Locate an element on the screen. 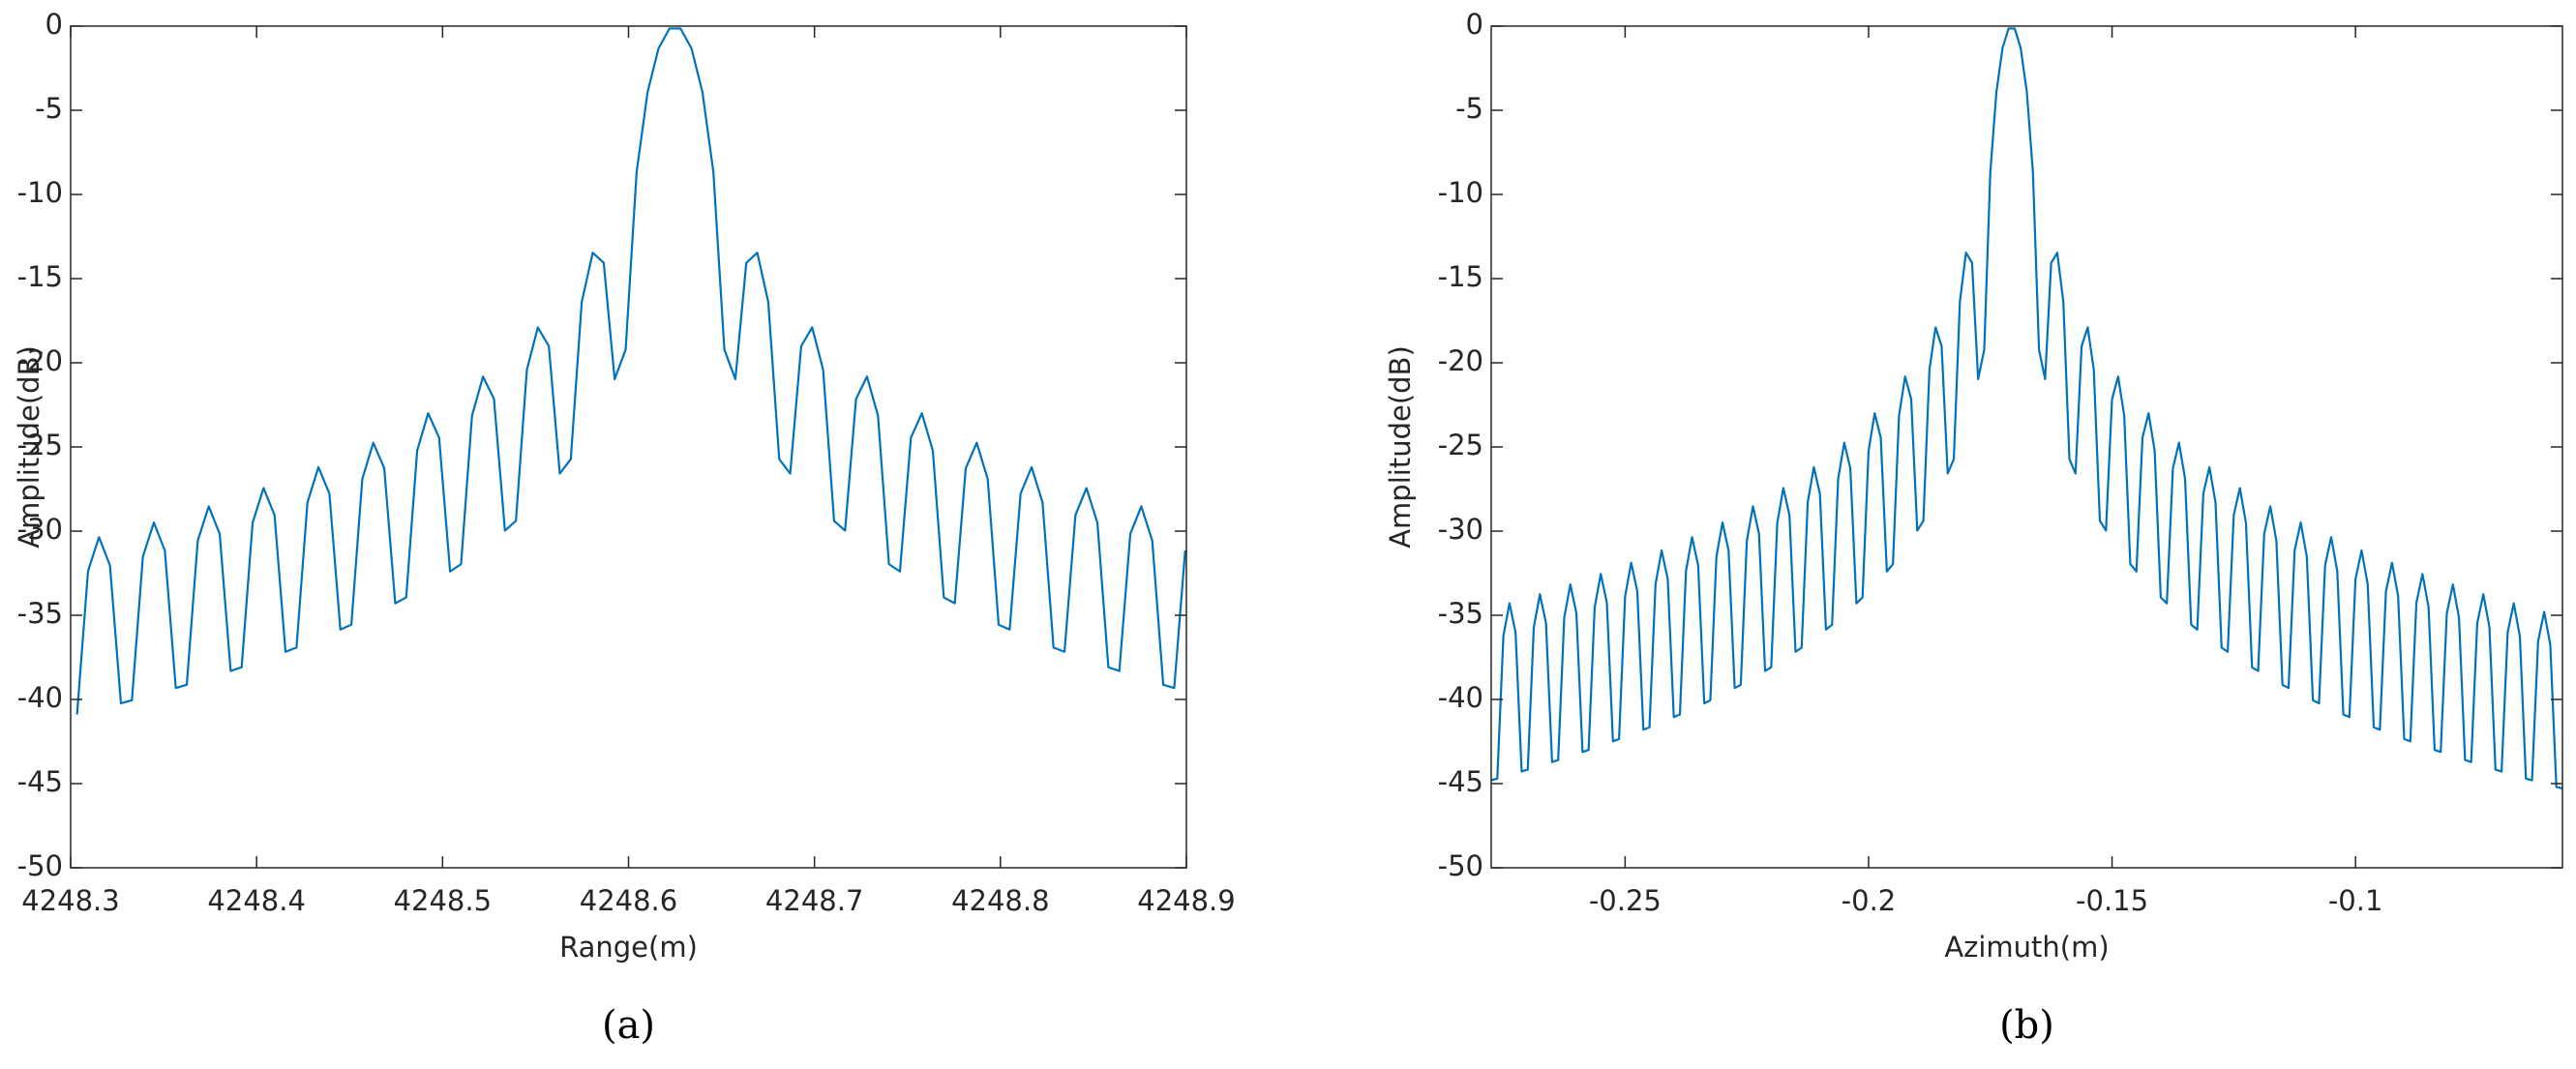 The height and width of the screenshot is (1069, 2576). x-tick-label: 4248.6 is located at coordinates (628, 901).